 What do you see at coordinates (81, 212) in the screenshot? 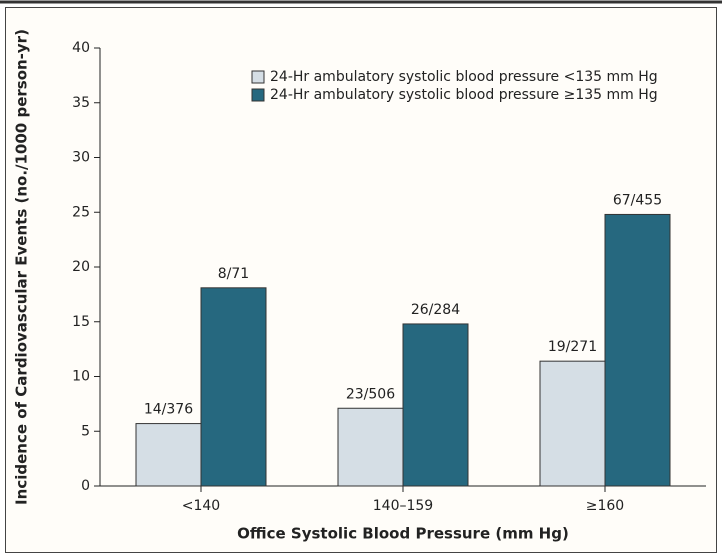
I see `y-tick-label: 25` at bounding box center [81, 212].